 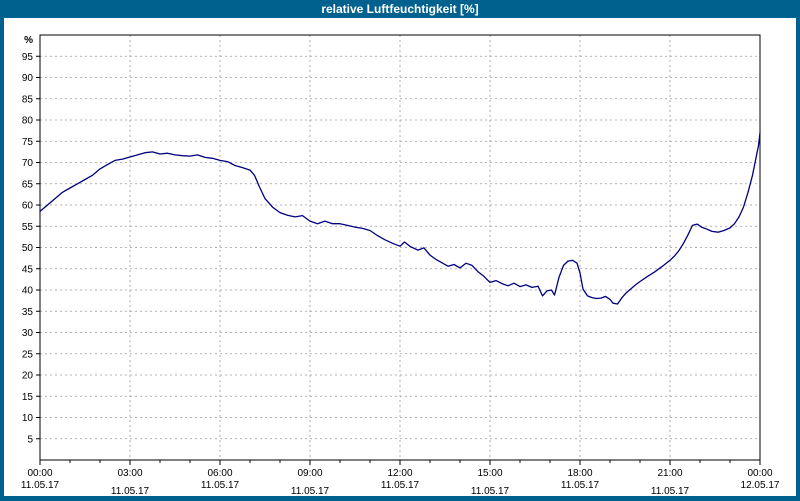 I want to click on svg-text: 03:00, so click(x=129, y=473).